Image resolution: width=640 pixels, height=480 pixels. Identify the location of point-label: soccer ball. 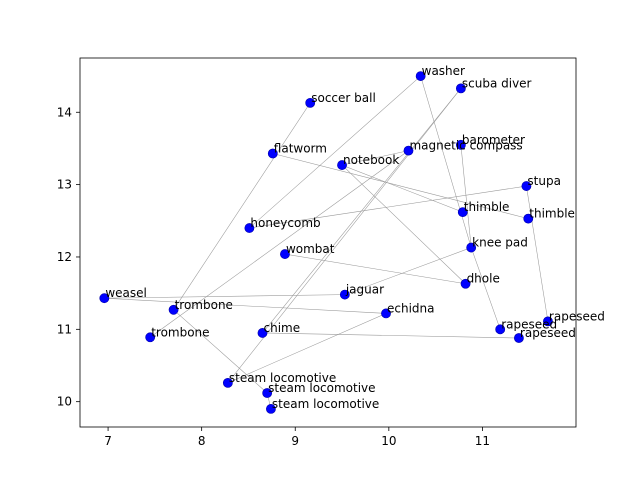
(343, 98).